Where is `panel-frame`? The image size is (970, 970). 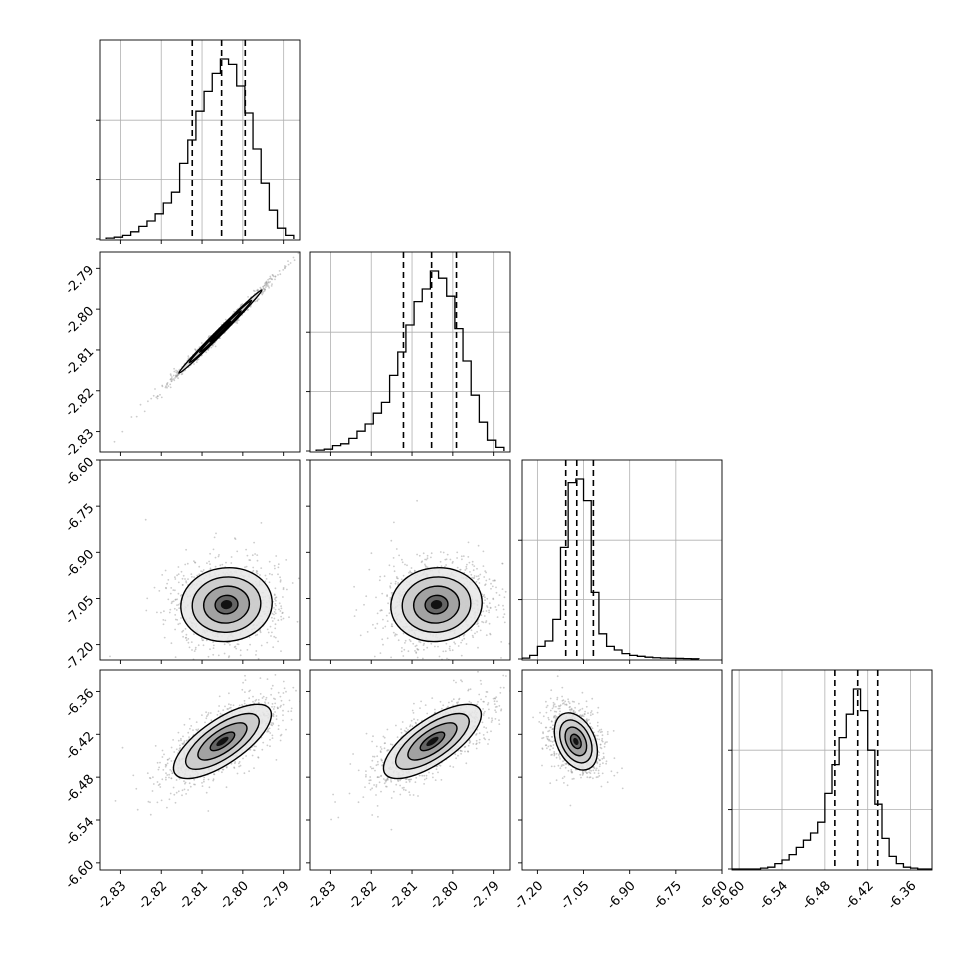
panel-frame is located at coordinates (622, 560).